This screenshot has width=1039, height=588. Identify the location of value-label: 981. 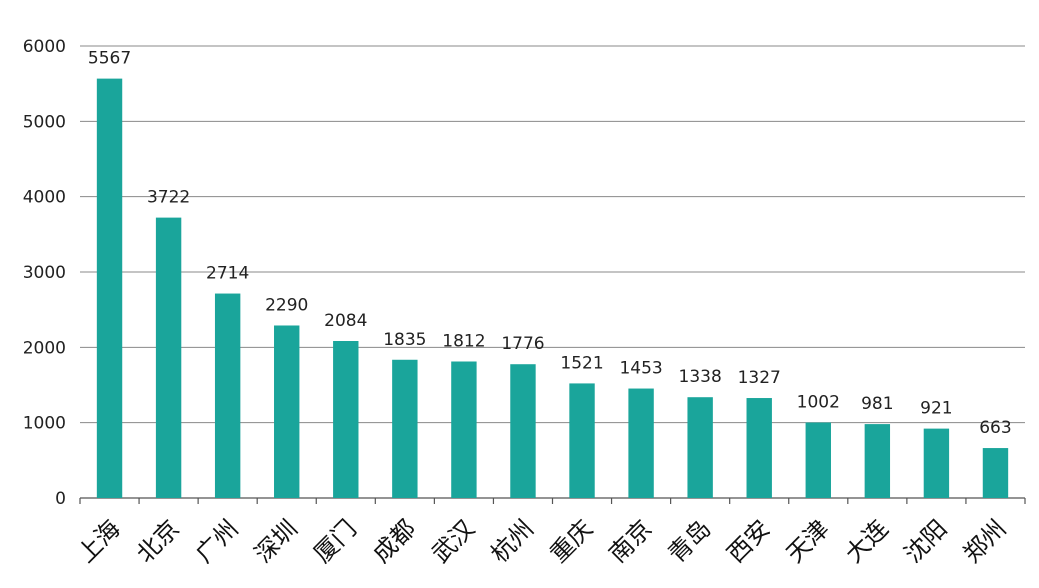
(877, 404).